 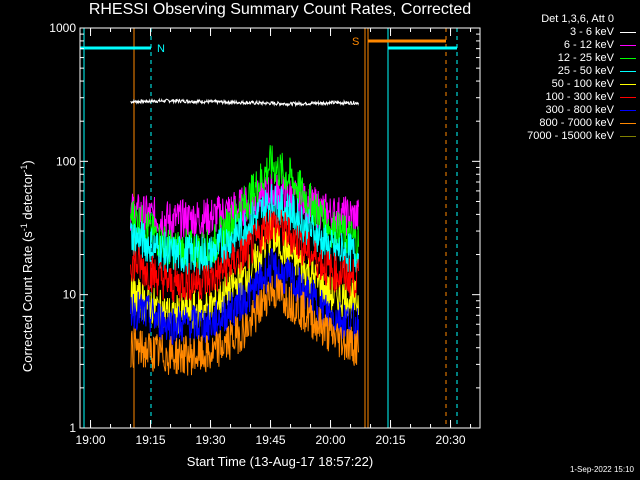 What do you see at coordinates (560, 32) in the screenshot?
I see `legend-entry: 3 - 6 keV` at bounding box center [560, 32].